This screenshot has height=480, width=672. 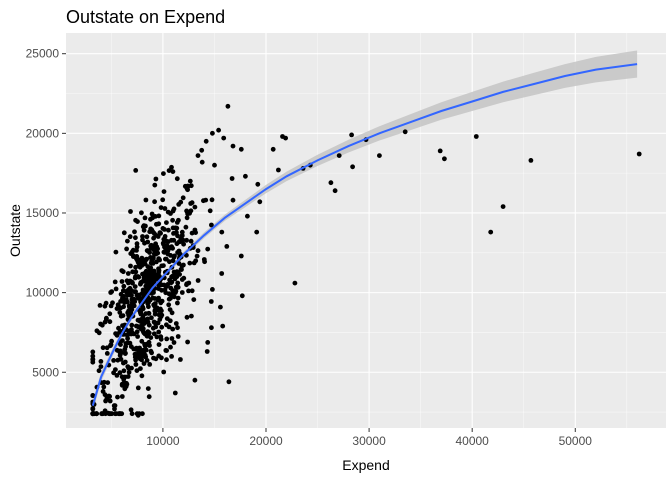 What do you see at coordinates (45, 372) in the screenshot?
I see `y-tick-label: 5000` at bounding box center [45, 372].